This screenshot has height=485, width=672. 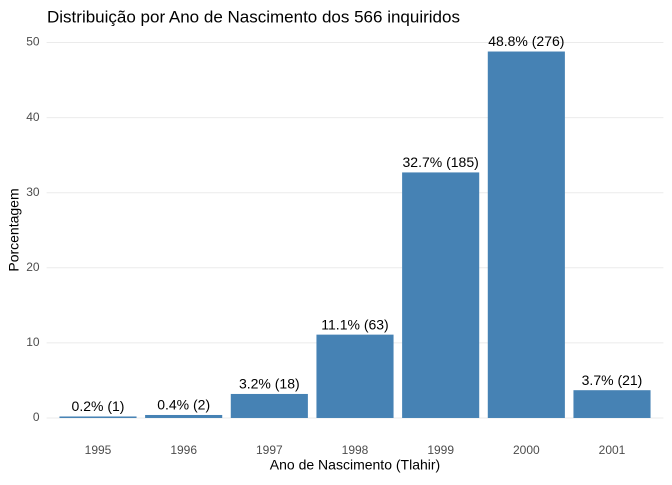 I want to click on y-tick-label: 10, so click(x=33, y=342).